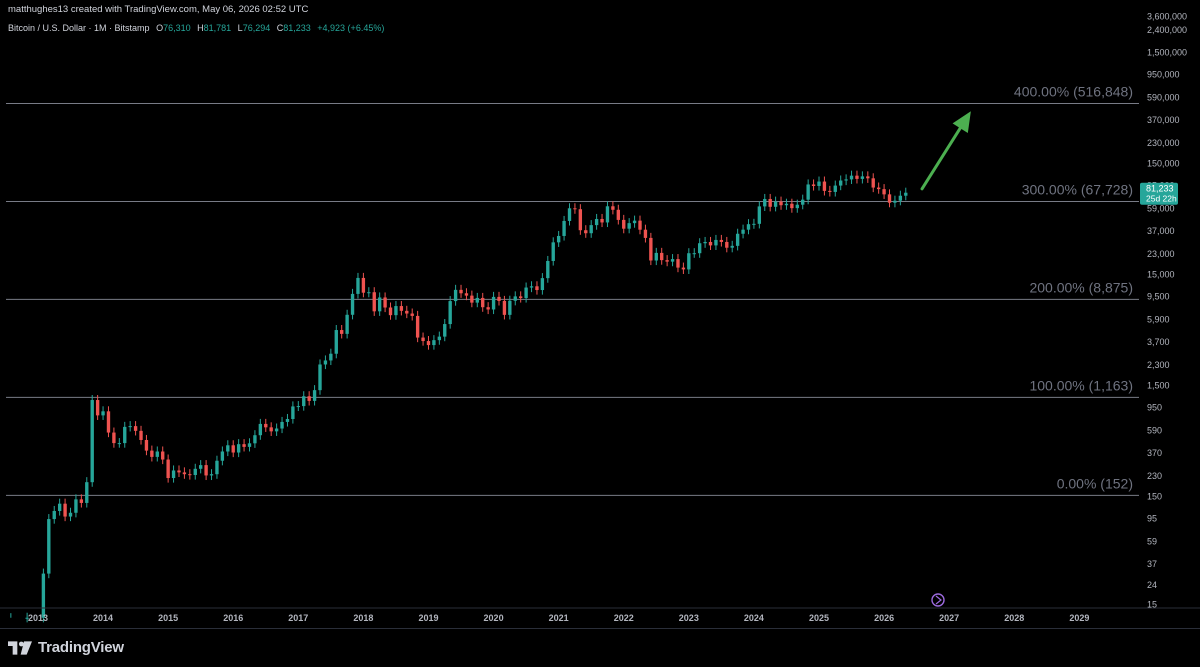 The width and height of the screenshot is (1200, 667). I want to click on year-tick-label: 2027, so click(949, 618).